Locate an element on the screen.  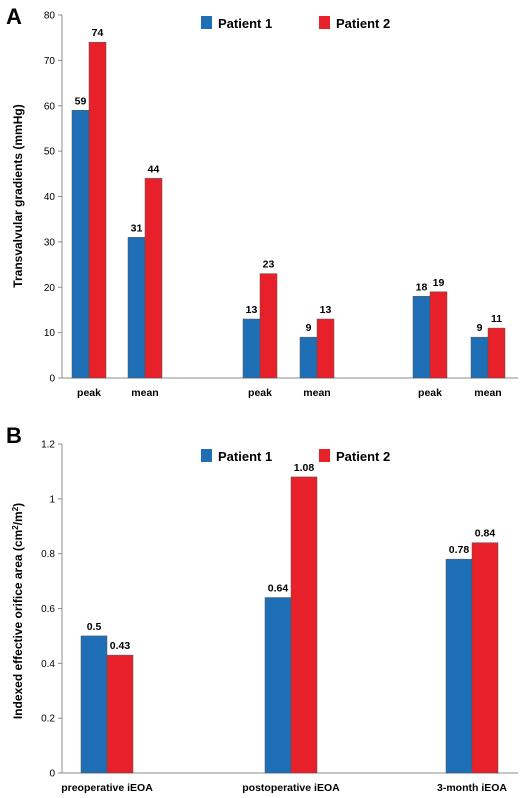
y-tick-label: 70 is located at coordinates (50, 61).